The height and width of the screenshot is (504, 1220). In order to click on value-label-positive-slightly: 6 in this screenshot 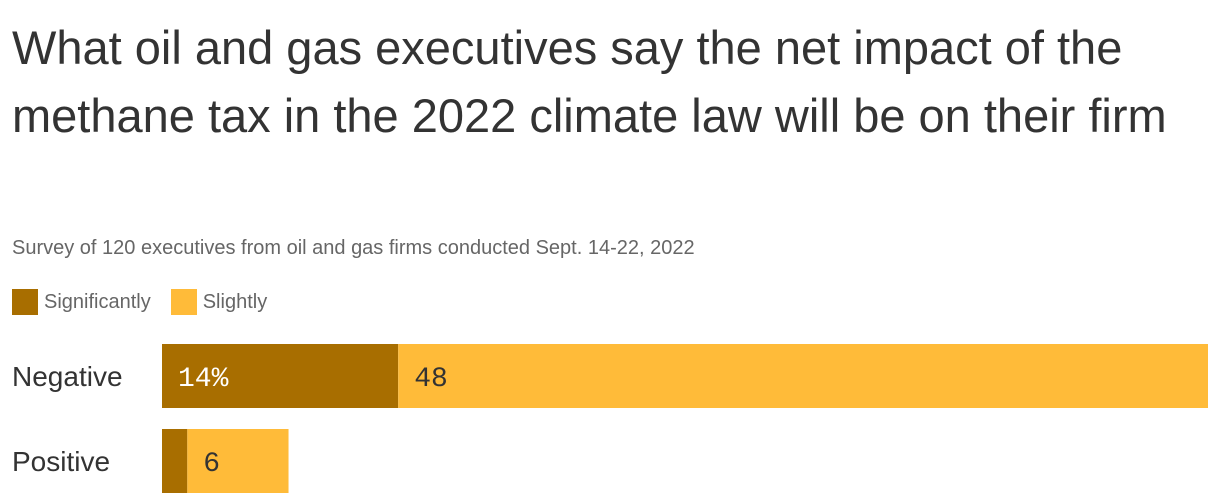, I will do `click(211, 464)`.